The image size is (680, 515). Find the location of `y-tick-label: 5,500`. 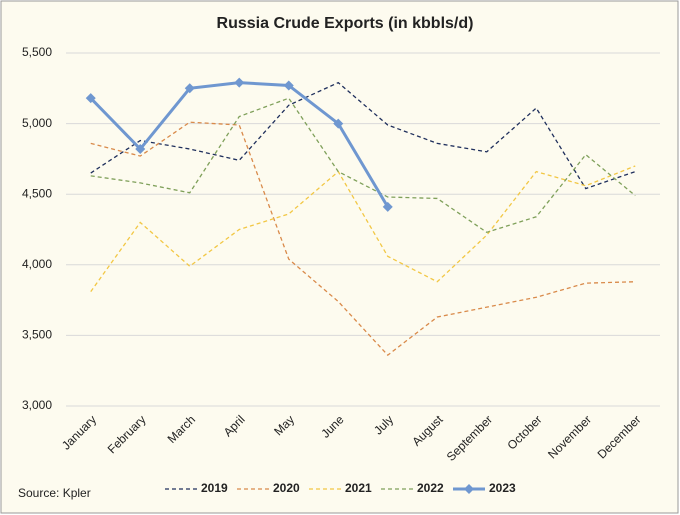

y-tick-label: 5,500 is located at coordinates (37, 52).